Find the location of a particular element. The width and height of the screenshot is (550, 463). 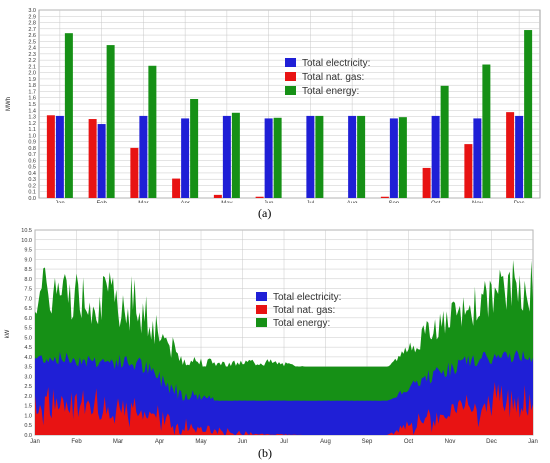

y-tick-label: 2.3 is located at coordinates (32, 55).